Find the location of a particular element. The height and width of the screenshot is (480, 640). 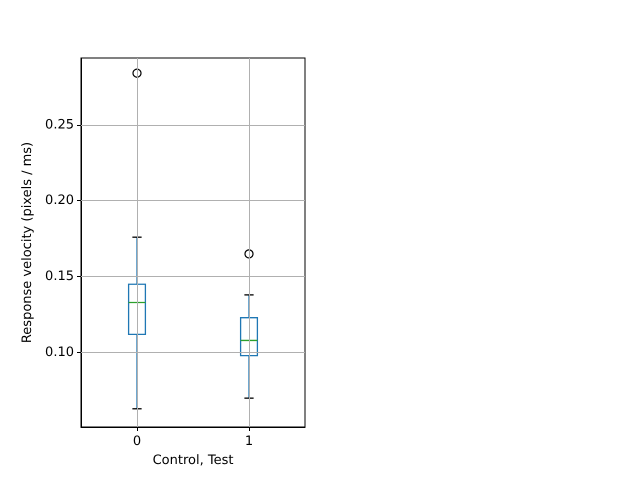

y-tick-label: 0.25 is located at coordinates (59, 124).